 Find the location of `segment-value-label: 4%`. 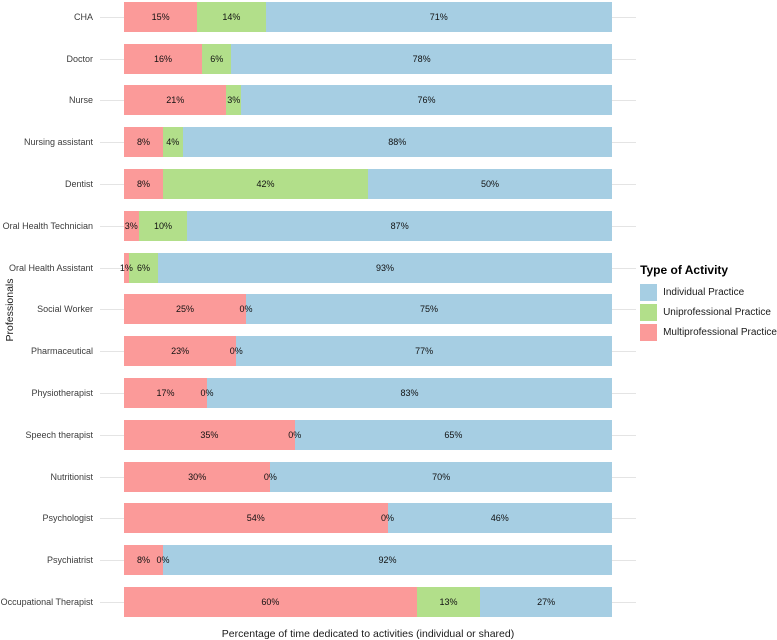

segment-value-label: 4% is located at coordinates (173, 142).